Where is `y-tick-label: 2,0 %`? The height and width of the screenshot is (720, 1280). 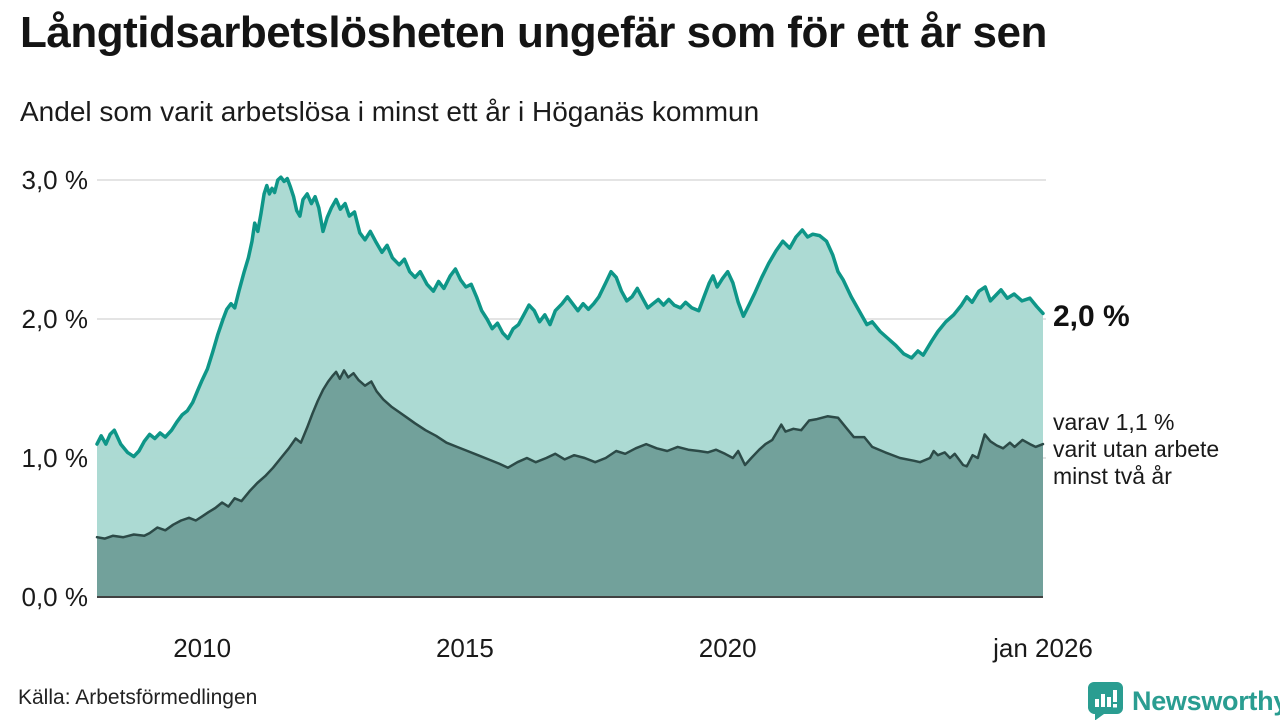
y-tick-label: 2,0 % is located at coordinates (55, 319).